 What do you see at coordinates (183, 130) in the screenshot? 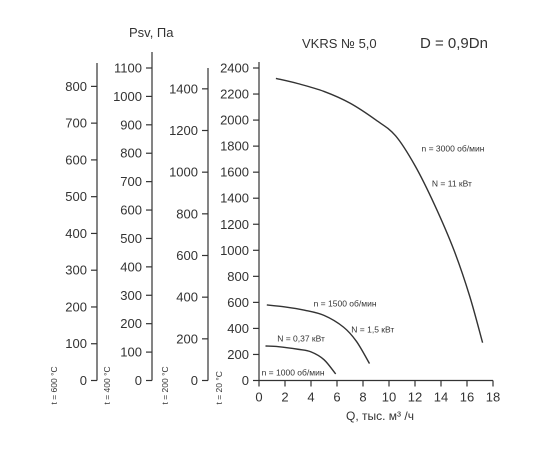
I see `secondary-y-tick-label: 1200` at bounding box center [183, 130].